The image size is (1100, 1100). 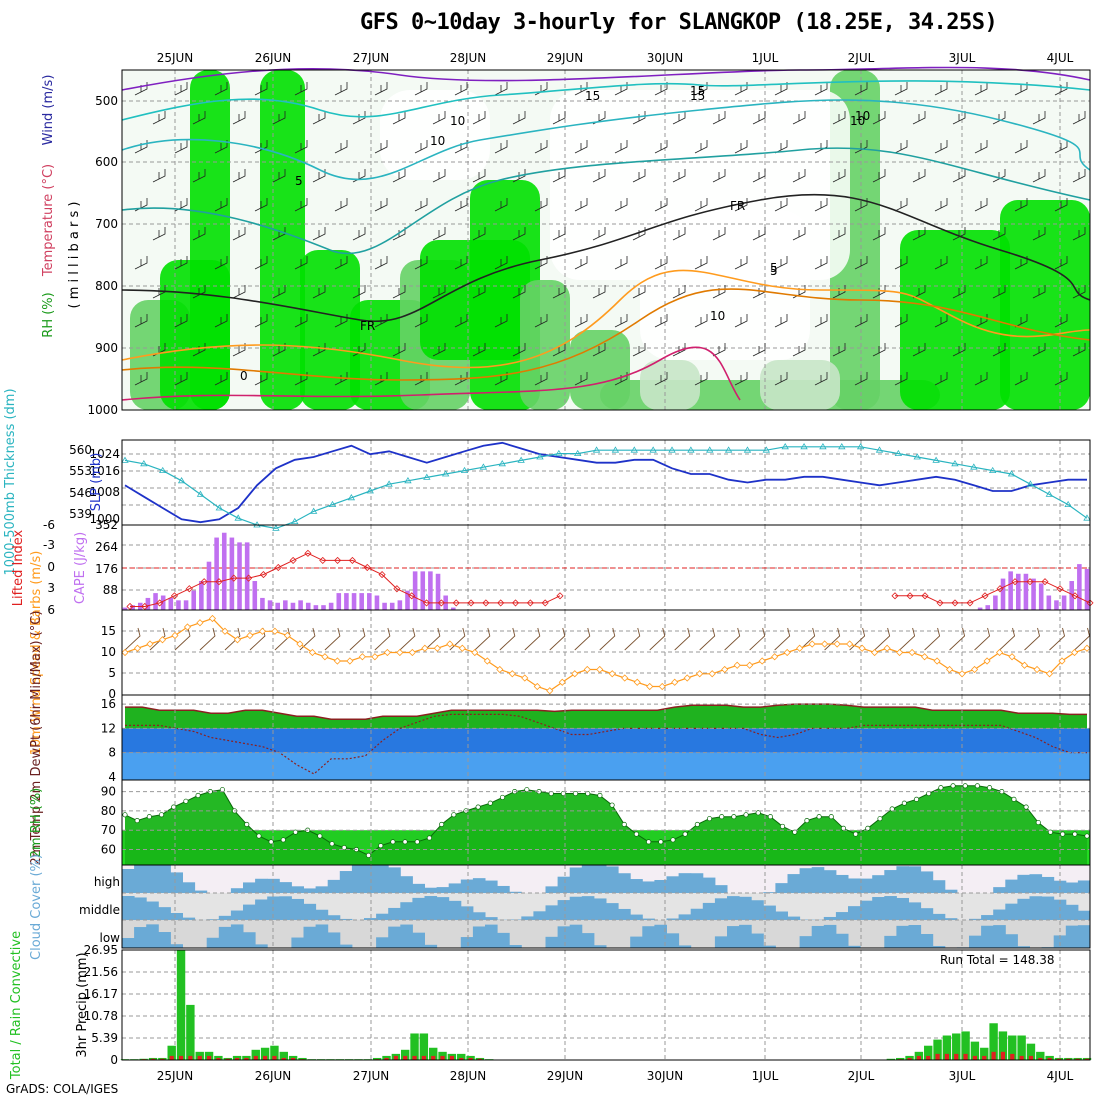 What do you see at coordinates (737, 206) in the screenshot?
I see `contour-label: FR` at bounding box center [737, 206].